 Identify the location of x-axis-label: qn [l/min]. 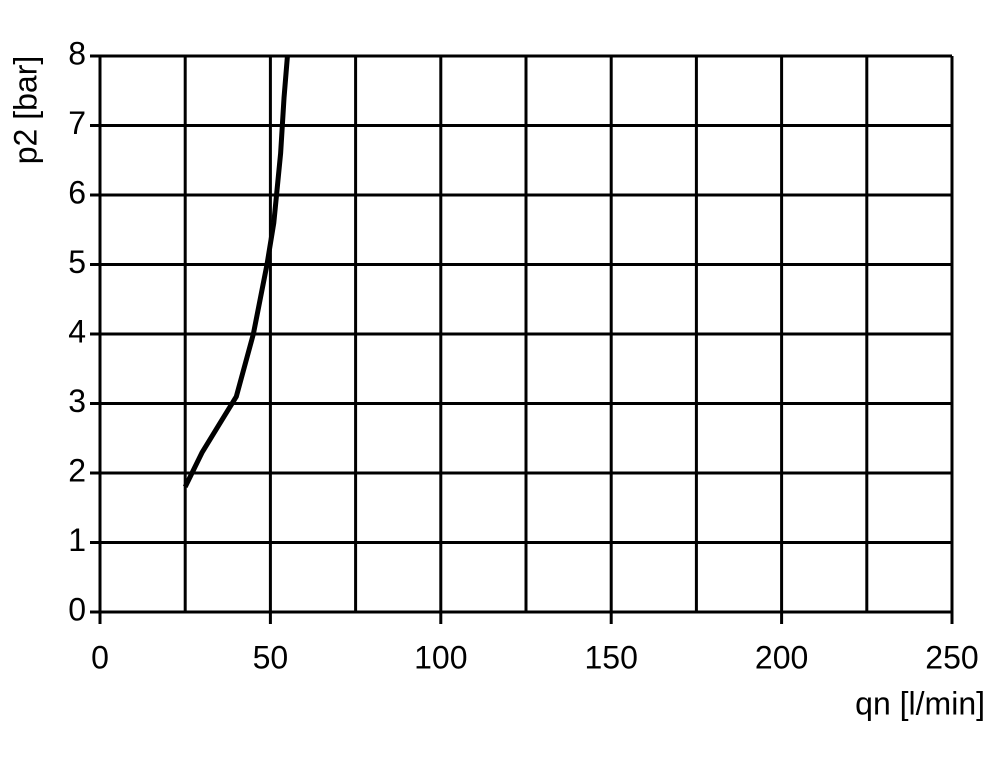
(920, 703).